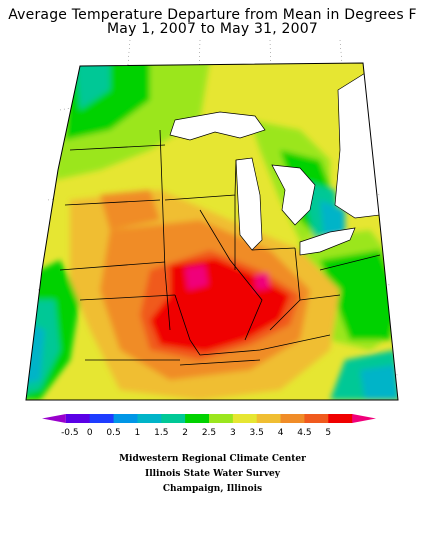  I want to click on map-title-line2: May 1, 2007 to May 31, 2007, so click(212, 29).